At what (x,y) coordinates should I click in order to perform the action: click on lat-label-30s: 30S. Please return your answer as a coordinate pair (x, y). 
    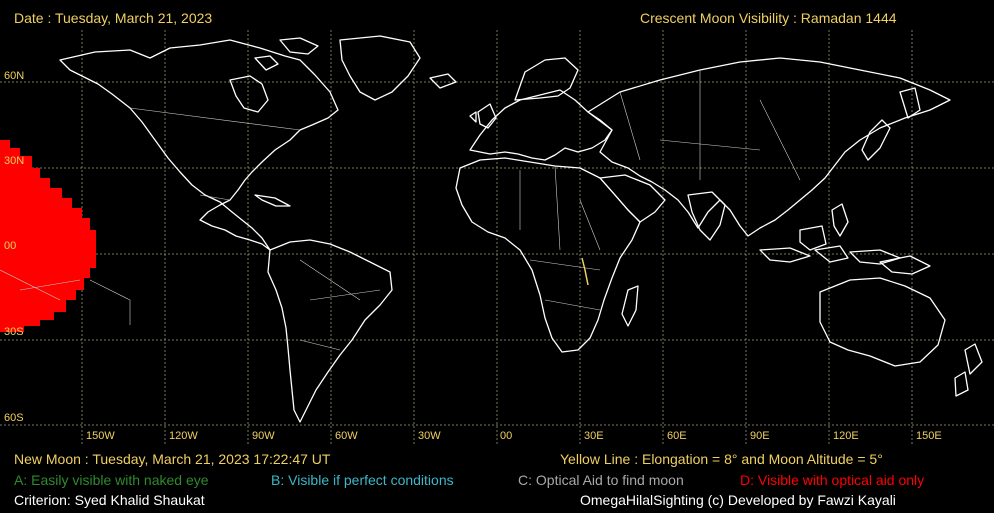
    Looking at the image, I should click on (14, 332).